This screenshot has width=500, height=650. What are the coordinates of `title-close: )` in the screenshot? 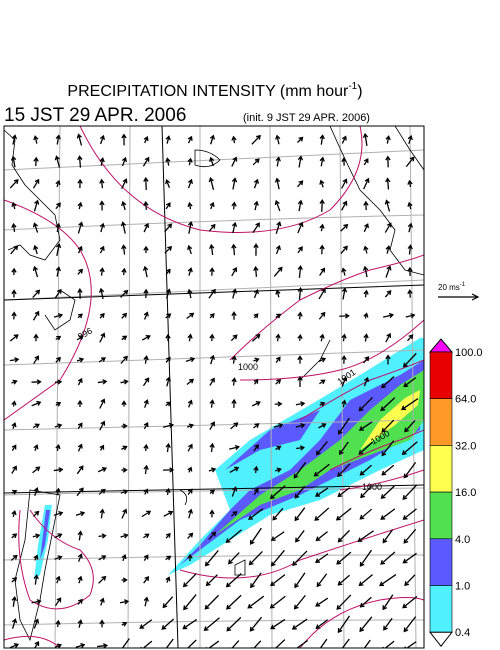 It's located at (359, 91).